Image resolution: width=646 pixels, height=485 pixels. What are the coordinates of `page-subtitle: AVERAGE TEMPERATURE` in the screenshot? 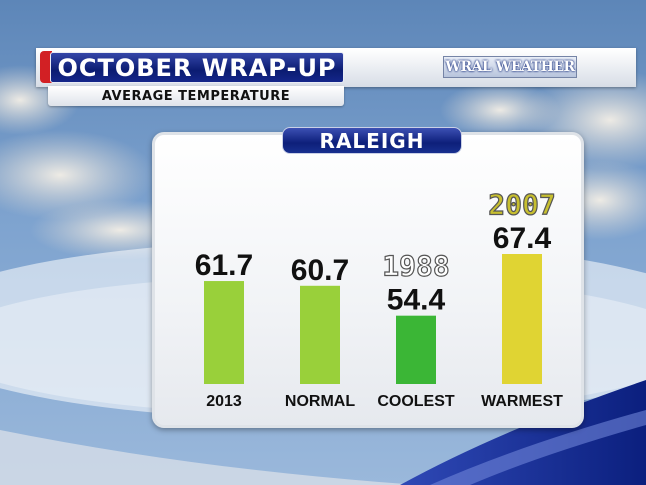 It's located at (196, 96).